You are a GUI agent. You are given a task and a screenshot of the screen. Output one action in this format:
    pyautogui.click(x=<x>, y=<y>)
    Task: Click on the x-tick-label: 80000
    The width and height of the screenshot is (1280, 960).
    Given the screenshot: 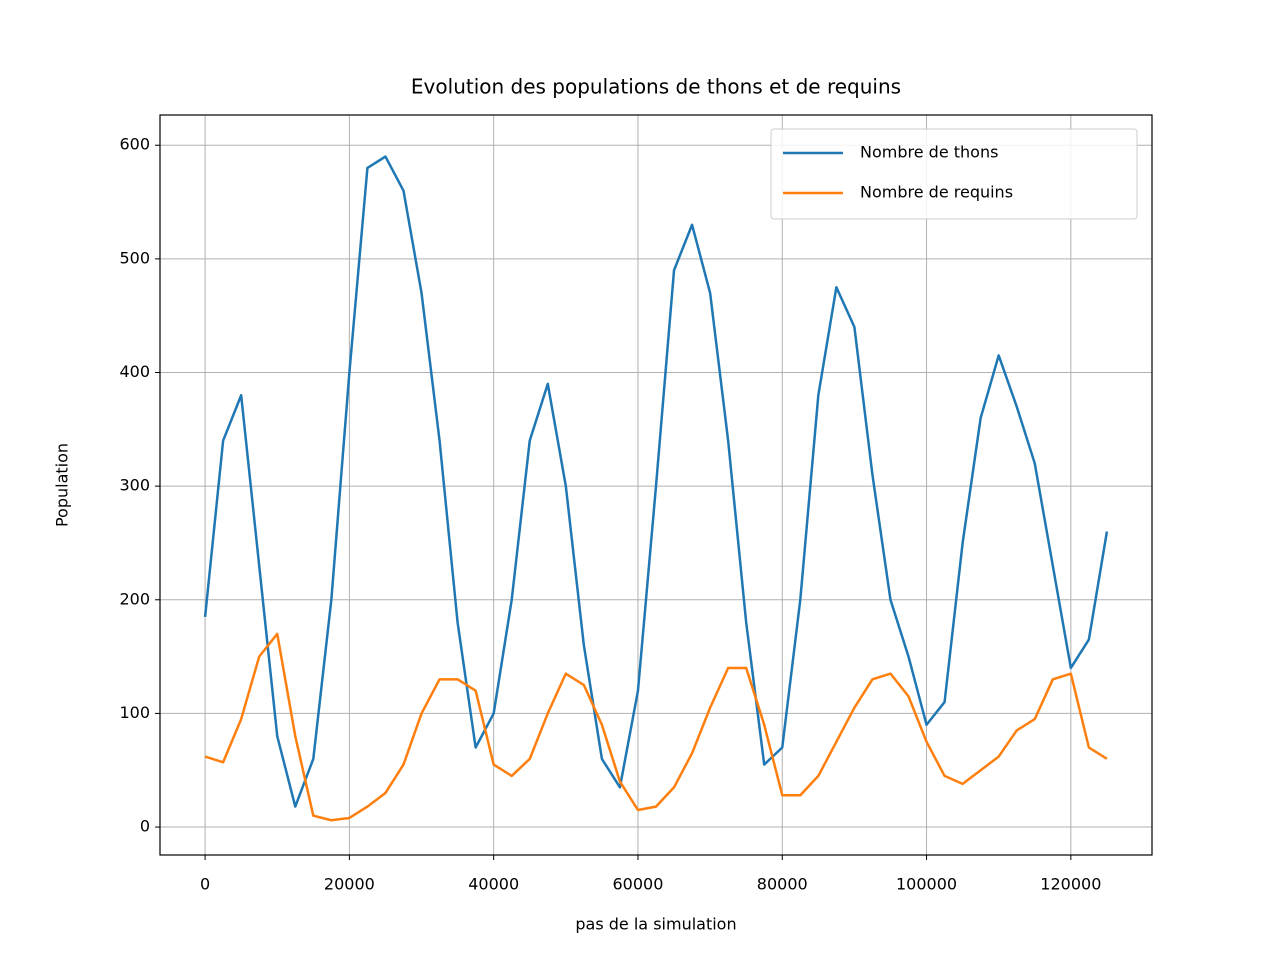 What is the action you would take?
    pyautogui.click(x=782, y=884)
    